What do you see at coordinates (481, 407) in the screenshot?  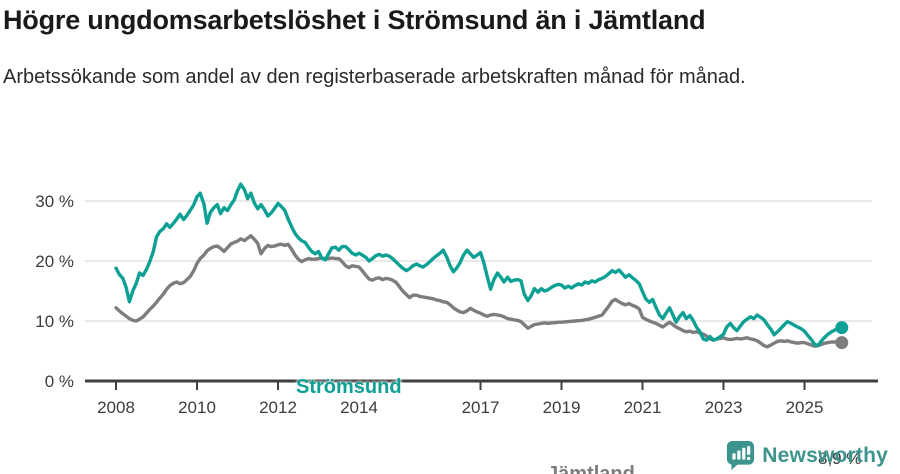 I see `x-tick-label: 2017` at bounding box center [481, 407].